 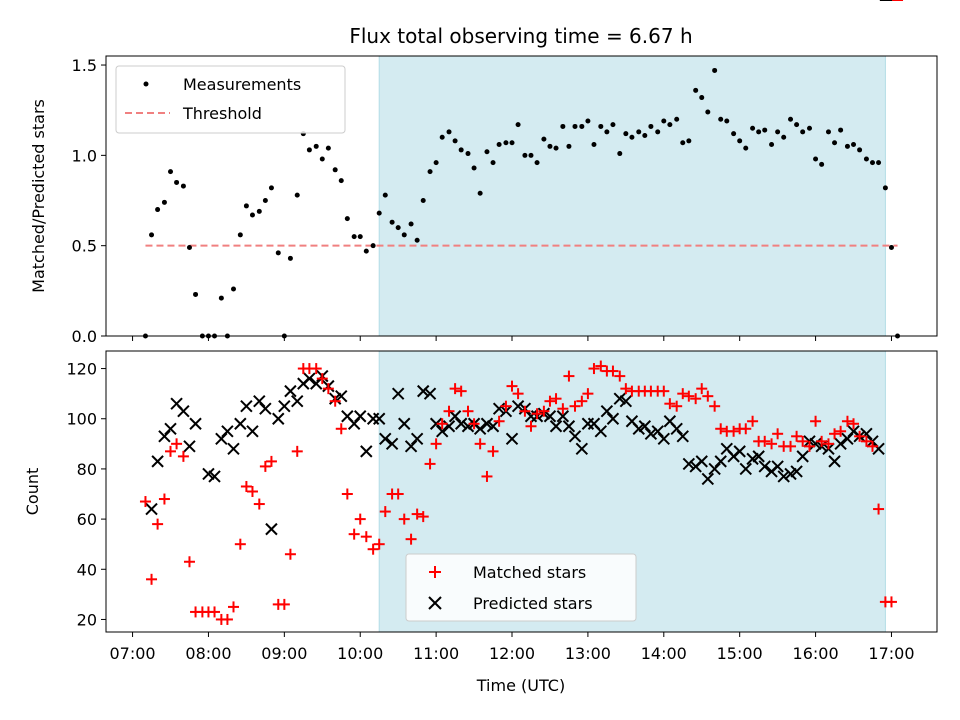 I want to click on legend-threshold-label: Threshold, so click(x=222, y=113).